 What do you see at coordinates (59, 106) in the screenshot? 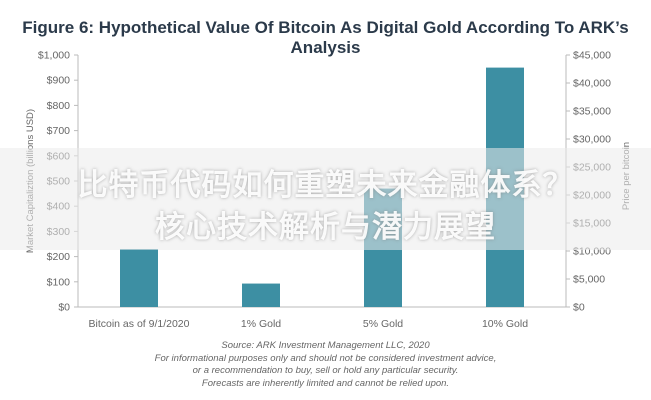
I see `y-tick-label: $800` at bounding box center [59, 106].